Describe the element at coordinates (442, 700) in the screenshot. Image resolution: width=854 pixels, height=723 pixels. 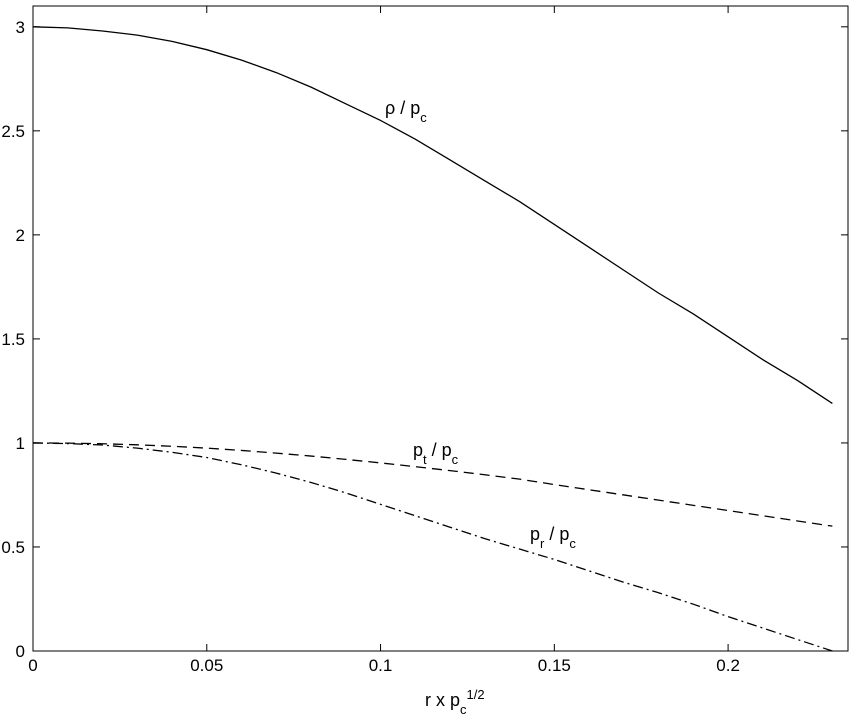
I see `x-axis-label-part: r x p` at that location.